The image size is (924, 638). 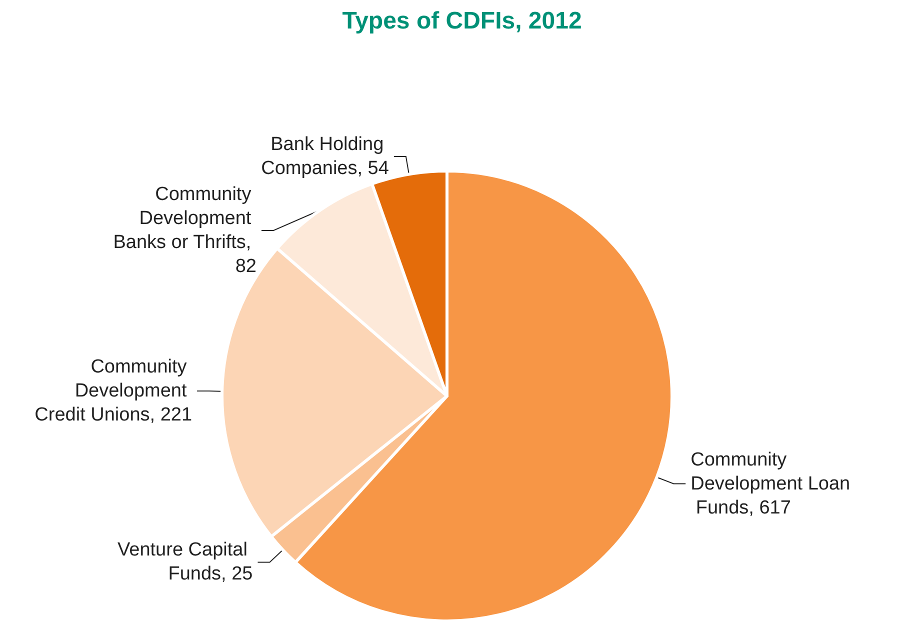 I want to click on slice-label: Community Development Credit Unions, 221, so click(x=113, y=391).